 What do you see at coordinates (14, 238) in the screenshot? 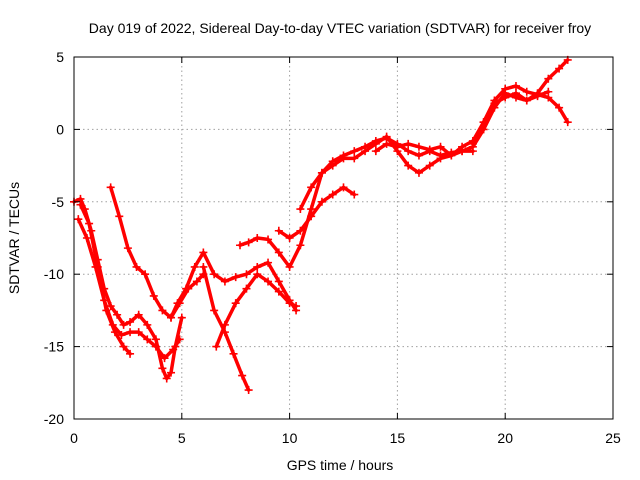
I see `y-axis-label: SDTVAR / TECUs` at bounding box center [14, 238].